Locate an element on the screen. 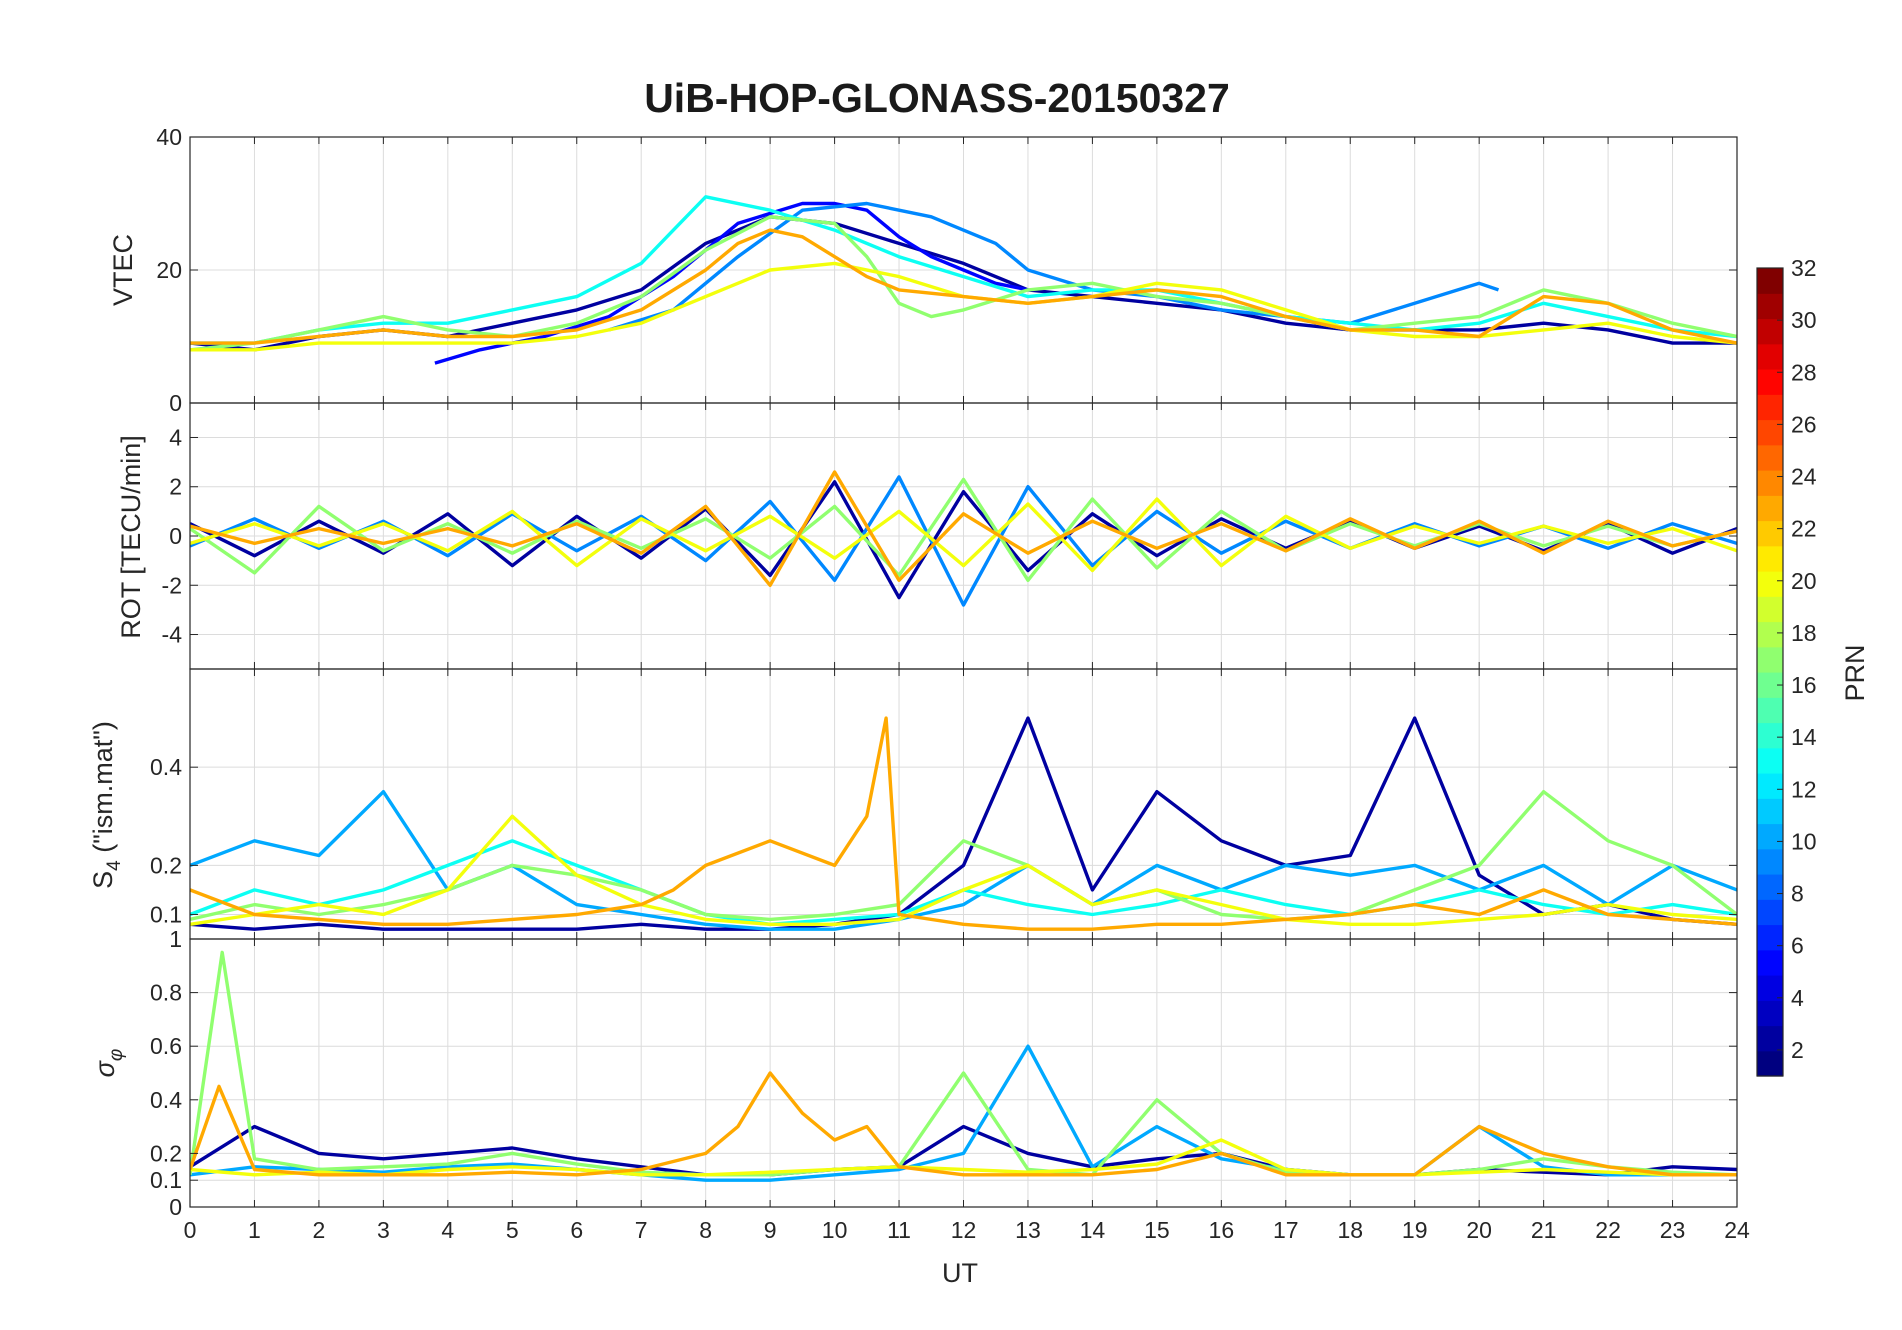 The image size is (1902, 1330). ylabel-sigma-phi: σφ is located at coordinates (108, 1063).